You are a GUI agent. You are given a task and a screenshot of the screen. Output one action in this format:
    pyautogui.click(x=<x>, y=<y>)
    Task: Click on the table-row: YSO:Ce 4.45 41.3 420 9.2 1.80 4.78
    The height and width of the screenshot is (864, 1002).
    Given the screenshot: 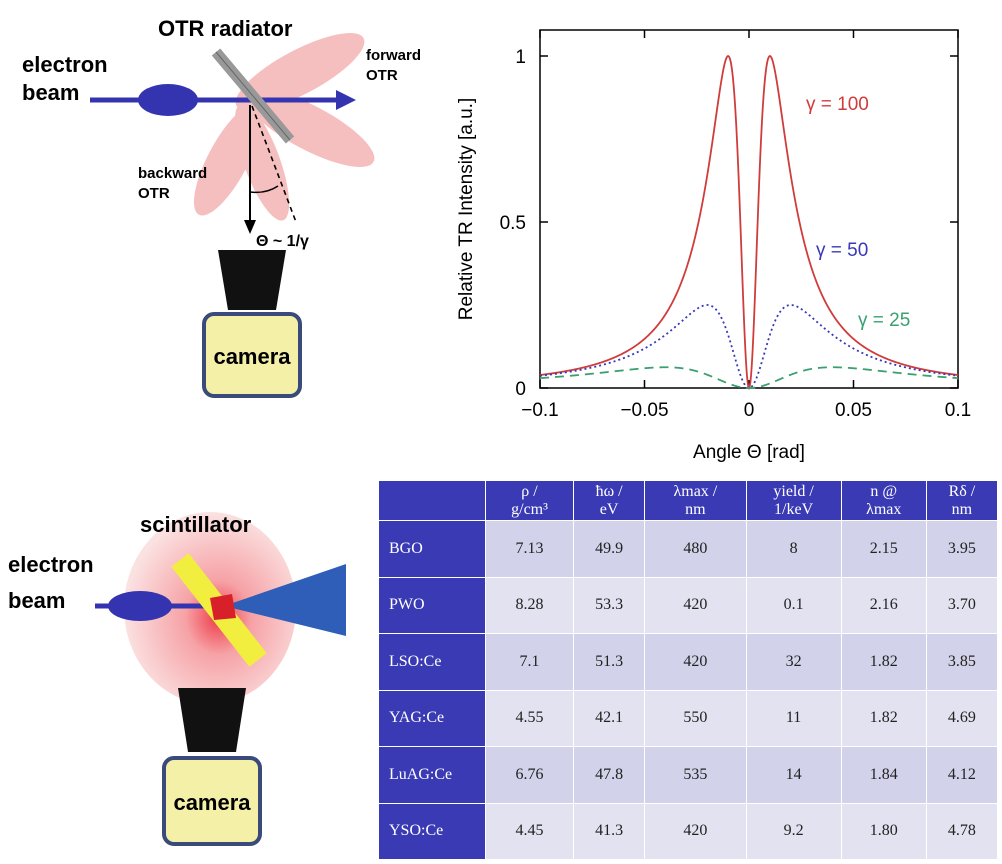 What is the action you would take?
    pyautogui.click(x=688, y=831)
    